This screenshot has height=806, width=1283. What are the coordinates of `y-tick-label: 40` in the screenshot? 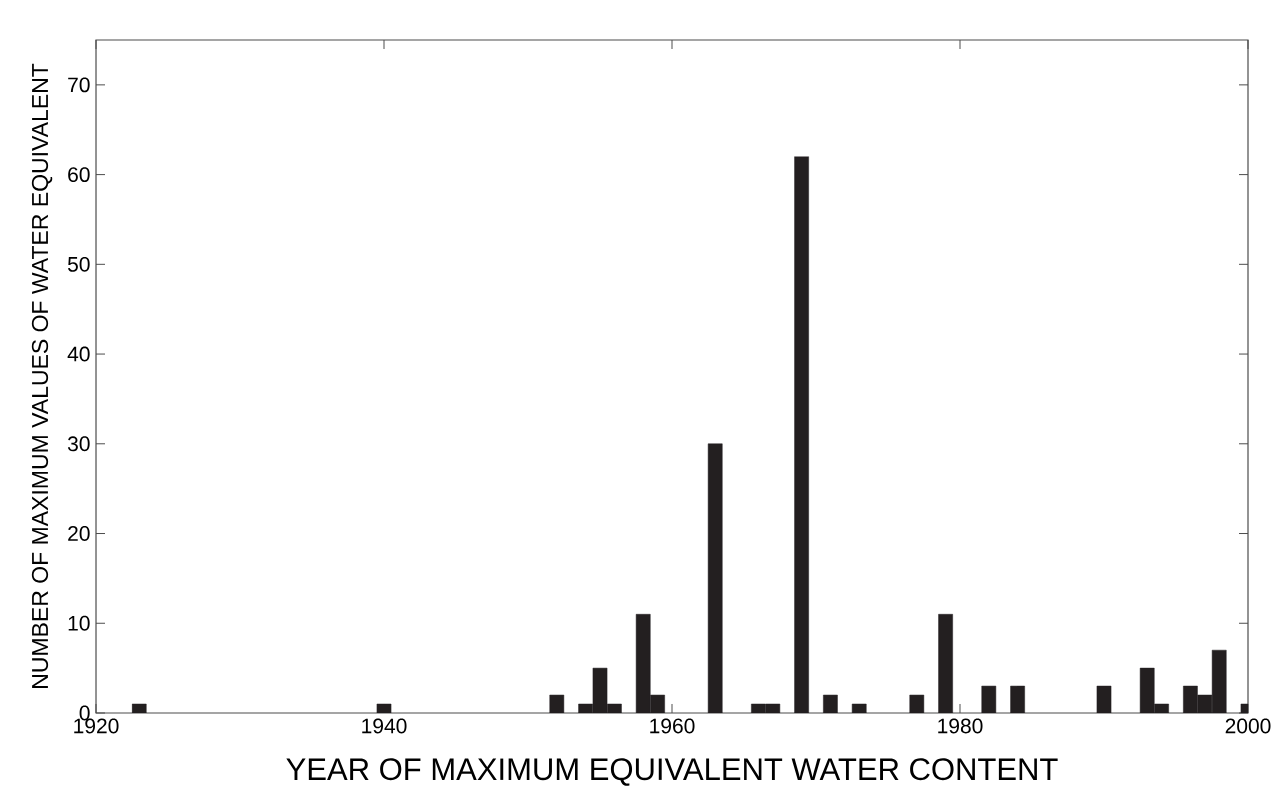 It's located at (78, 354).